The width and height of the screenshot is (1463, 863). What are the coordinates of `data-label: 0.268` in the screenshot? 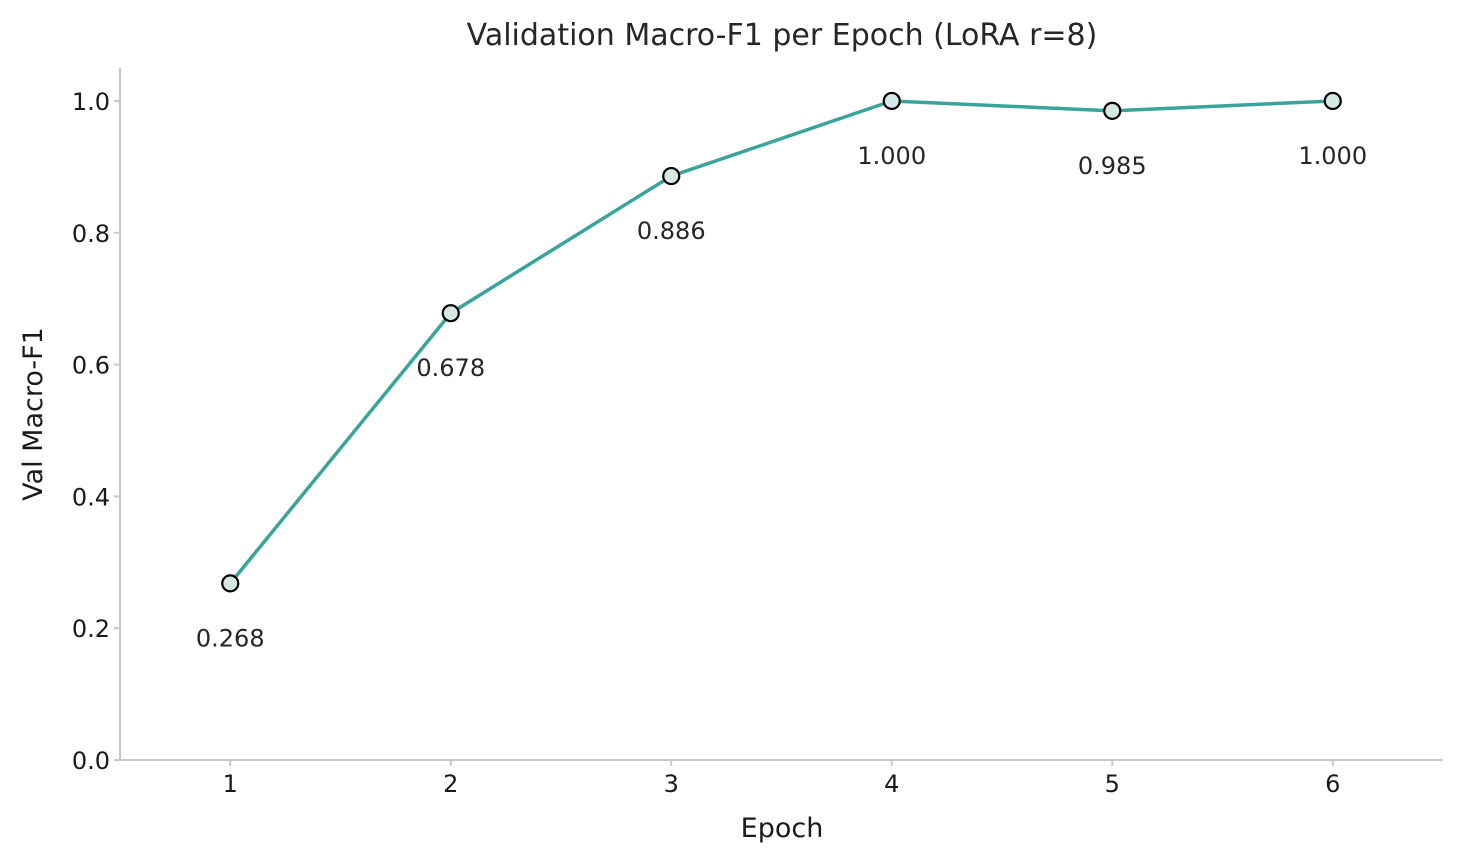 It's located at (230, 638).